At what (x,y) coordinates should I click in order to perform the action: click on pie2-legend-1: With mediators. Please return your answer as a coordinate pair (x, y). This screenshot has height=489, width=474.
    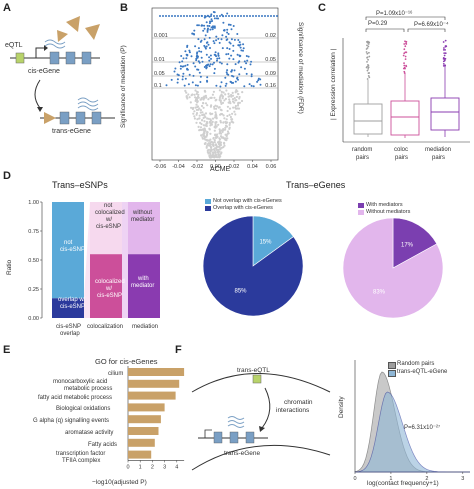
    Looking at the image, I should click on (384, 205).